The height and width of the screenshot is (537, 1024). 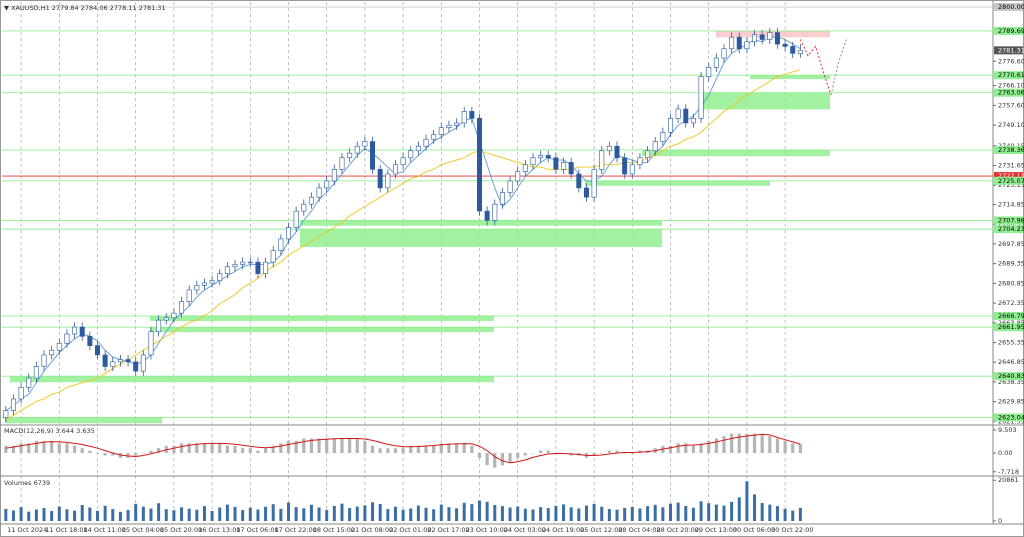 What do you see at coordinates (563, 530) in the screenshot?
I see `x-tick-label: 24 Oct 19:00` at bounding box center [563, 530].